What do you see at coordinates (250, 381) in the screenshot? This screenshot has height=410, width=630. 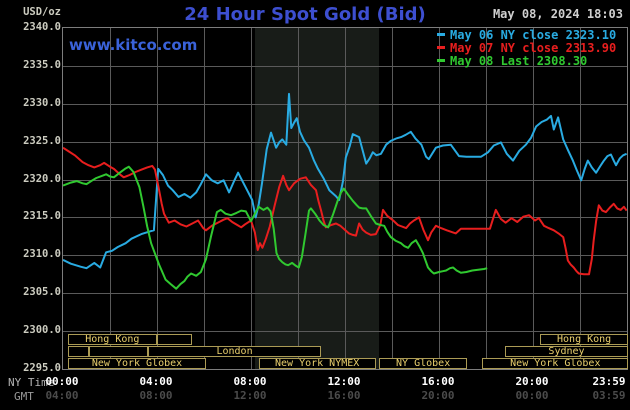 I see `ny-time-tick-label: 08:00` at bounding box center [250, 381].